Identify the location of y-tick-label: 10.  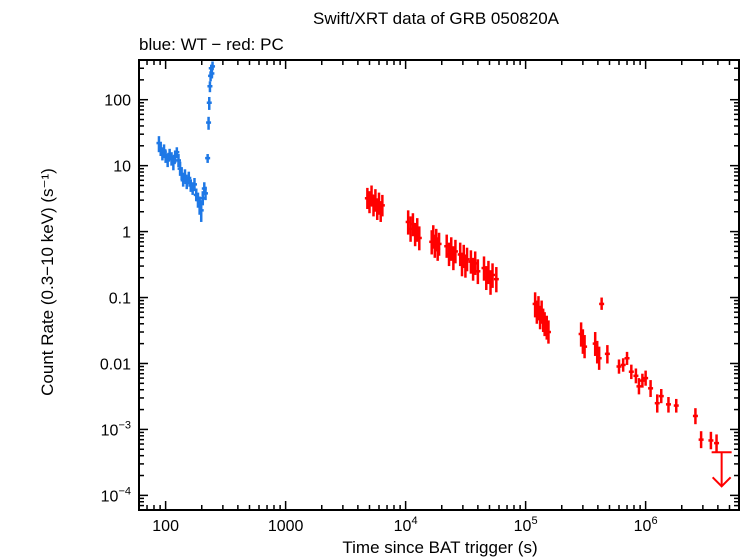
(122, 167).